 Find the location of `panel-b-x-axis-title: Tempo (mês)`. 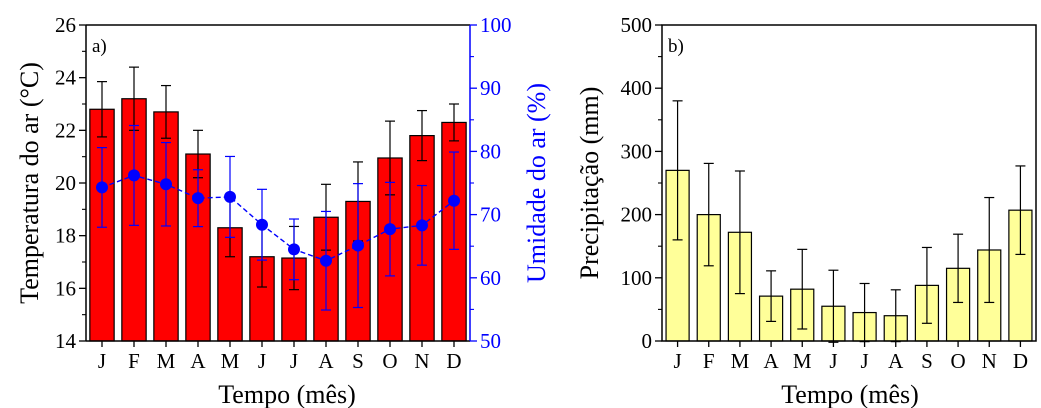

panel-b-x-axis-title: Tempo (mês) is located at coordinates (850, 394).